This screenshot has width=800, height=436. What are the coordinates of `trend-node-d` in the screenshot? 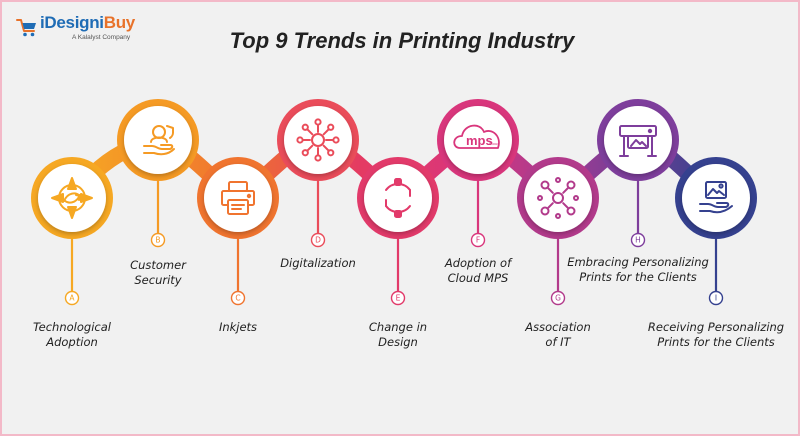 It's located at (318, 140).